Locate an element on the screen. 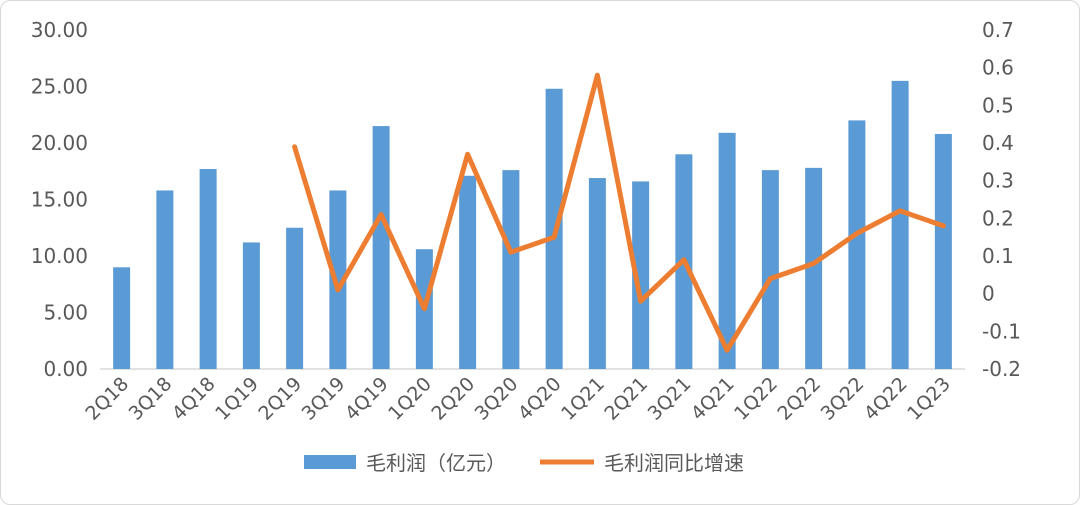  left-y-tick-label: 5.00 is located at coordinates (65, 313).